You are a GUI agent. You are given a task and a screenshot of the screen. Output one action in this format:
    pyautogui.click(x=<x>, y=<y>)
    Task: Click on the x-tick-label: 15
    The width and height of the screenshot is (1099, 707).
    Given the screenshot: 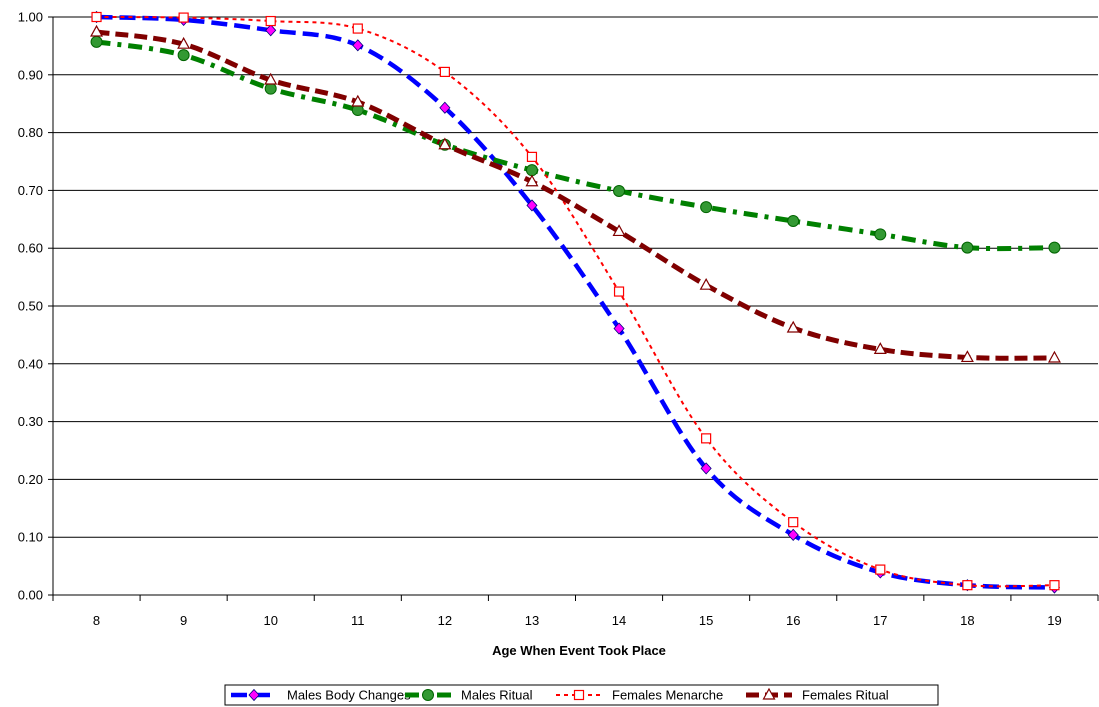 What is the action you would take?
    pyautogui.click(x=706, y=620)
    